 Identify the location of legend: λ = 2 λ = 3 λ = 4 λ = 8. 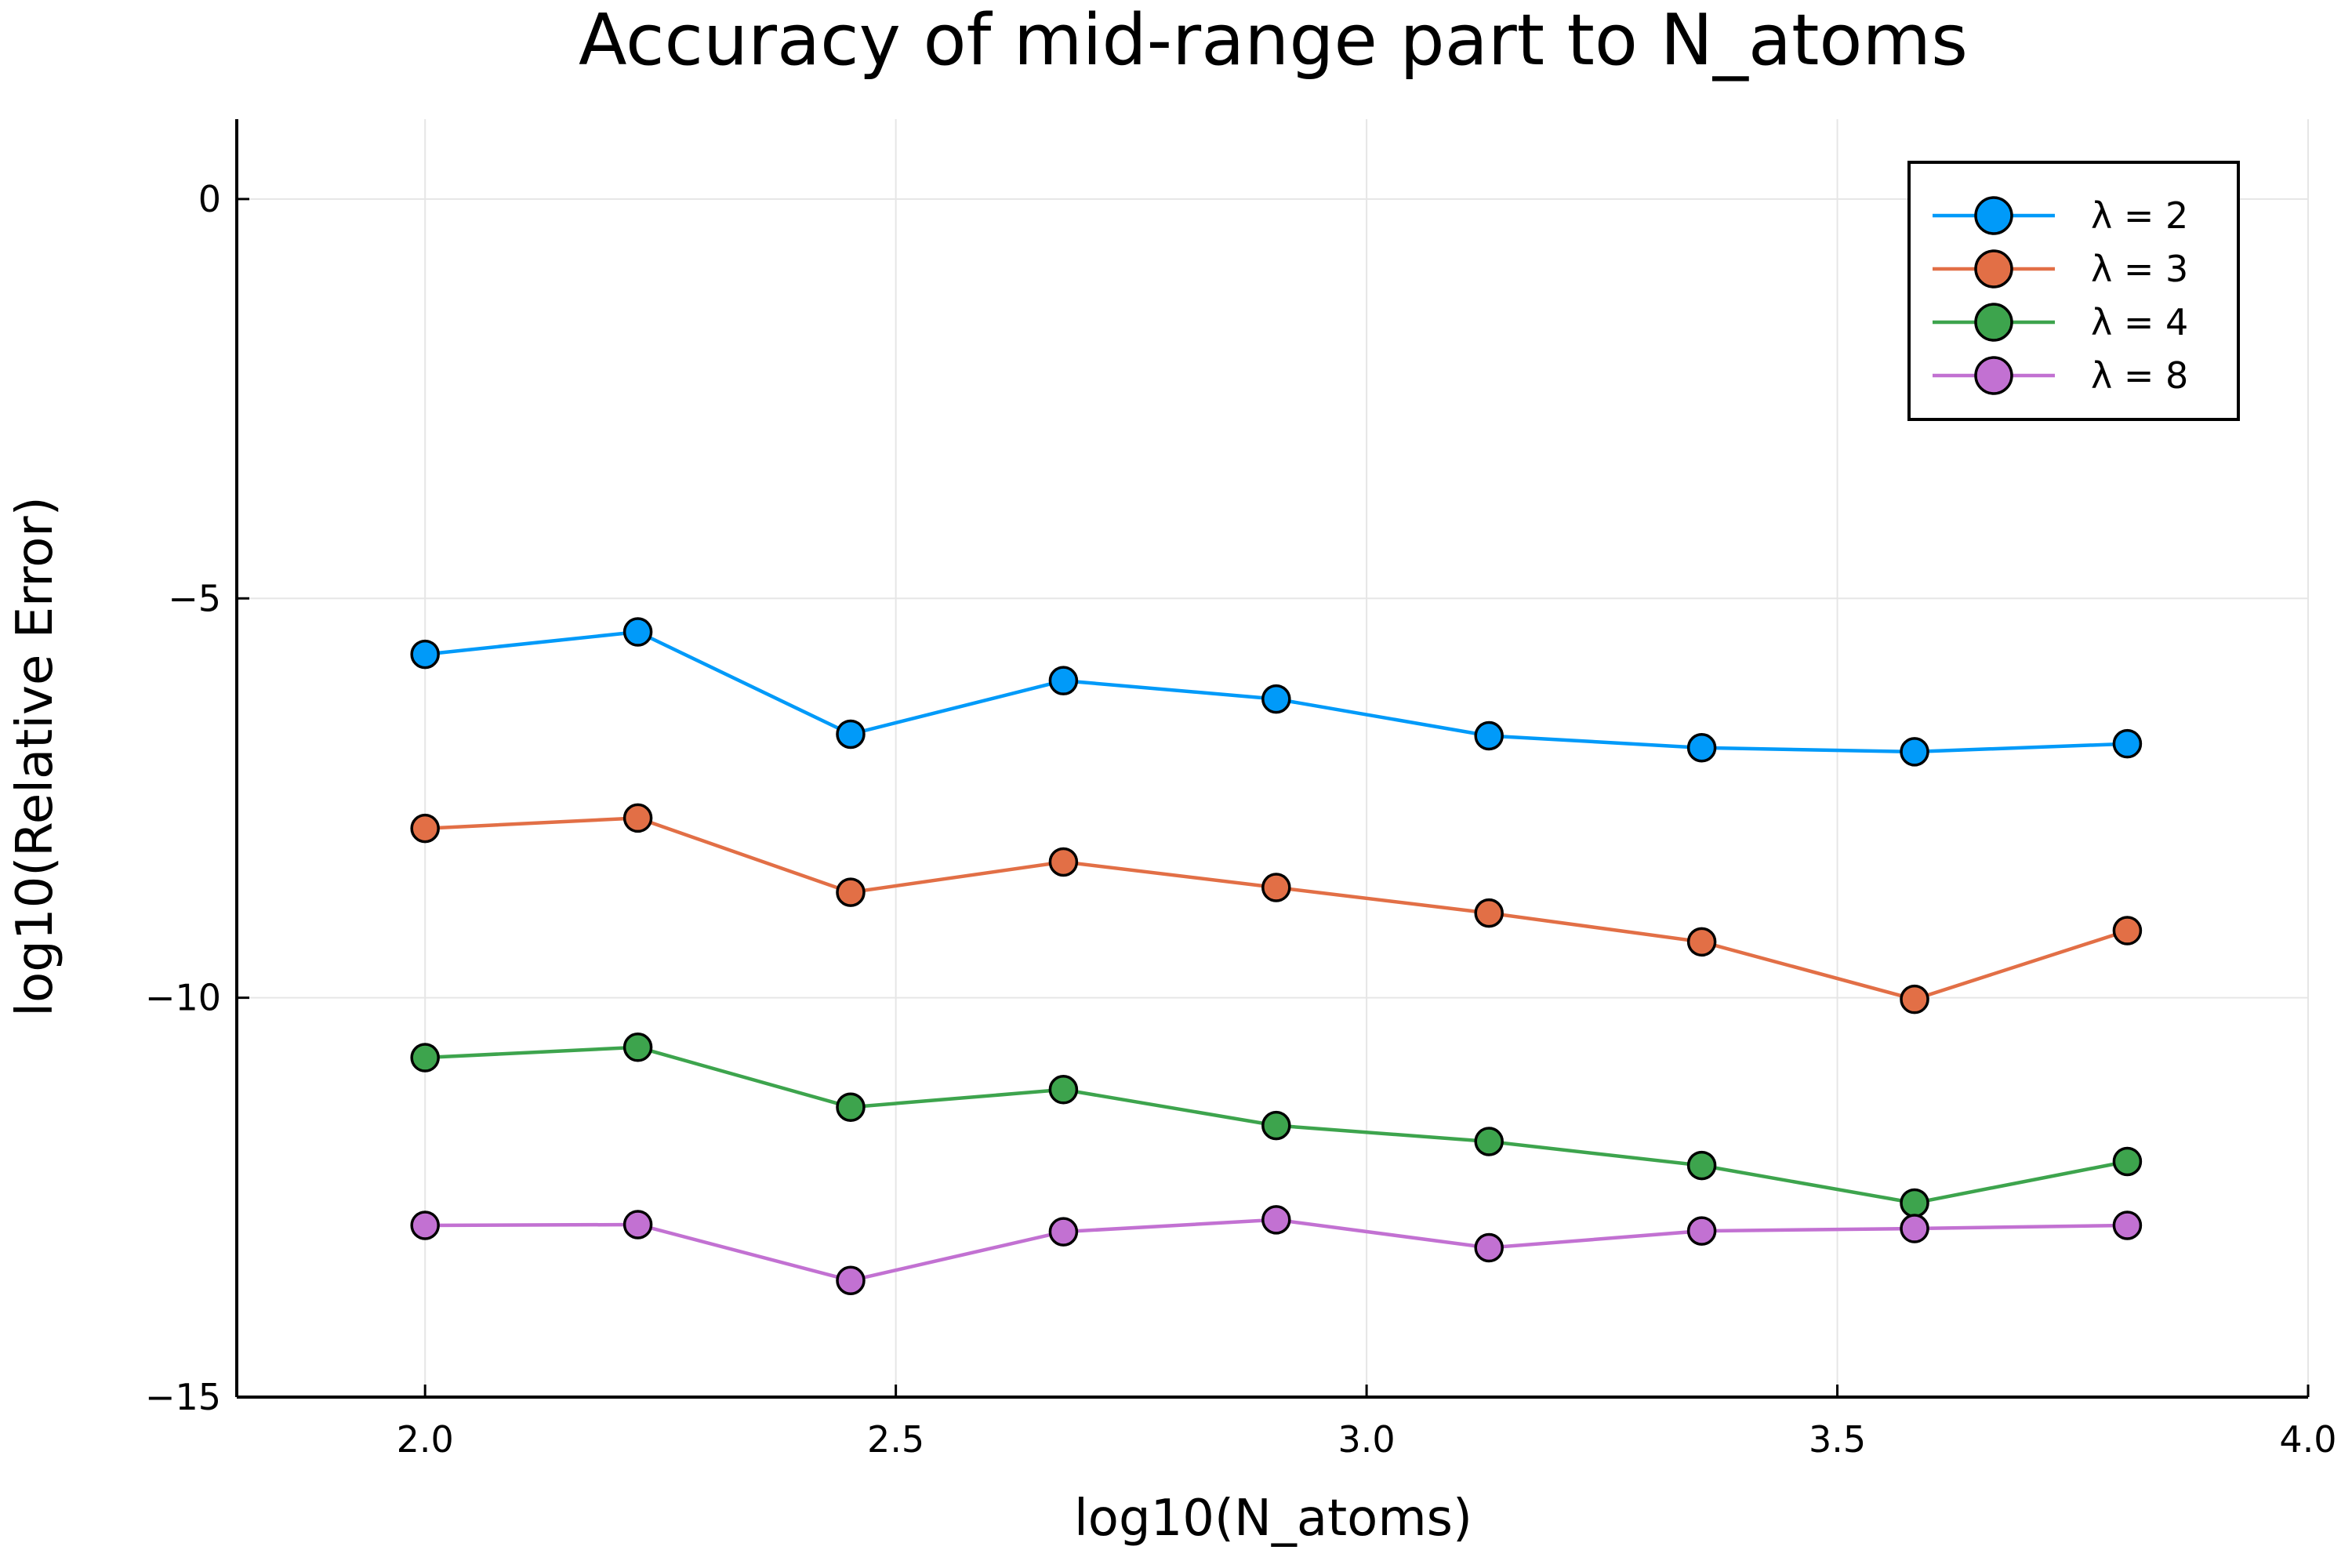
(2073, 291).